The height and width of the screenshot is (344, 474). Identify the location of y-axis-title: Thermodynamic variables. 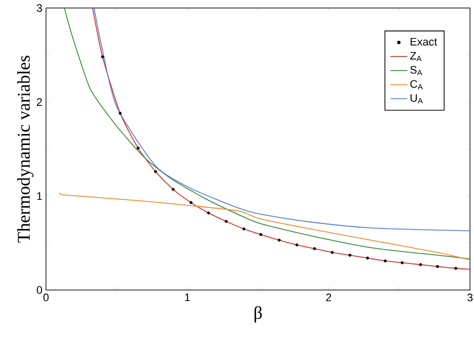
(25, 149).